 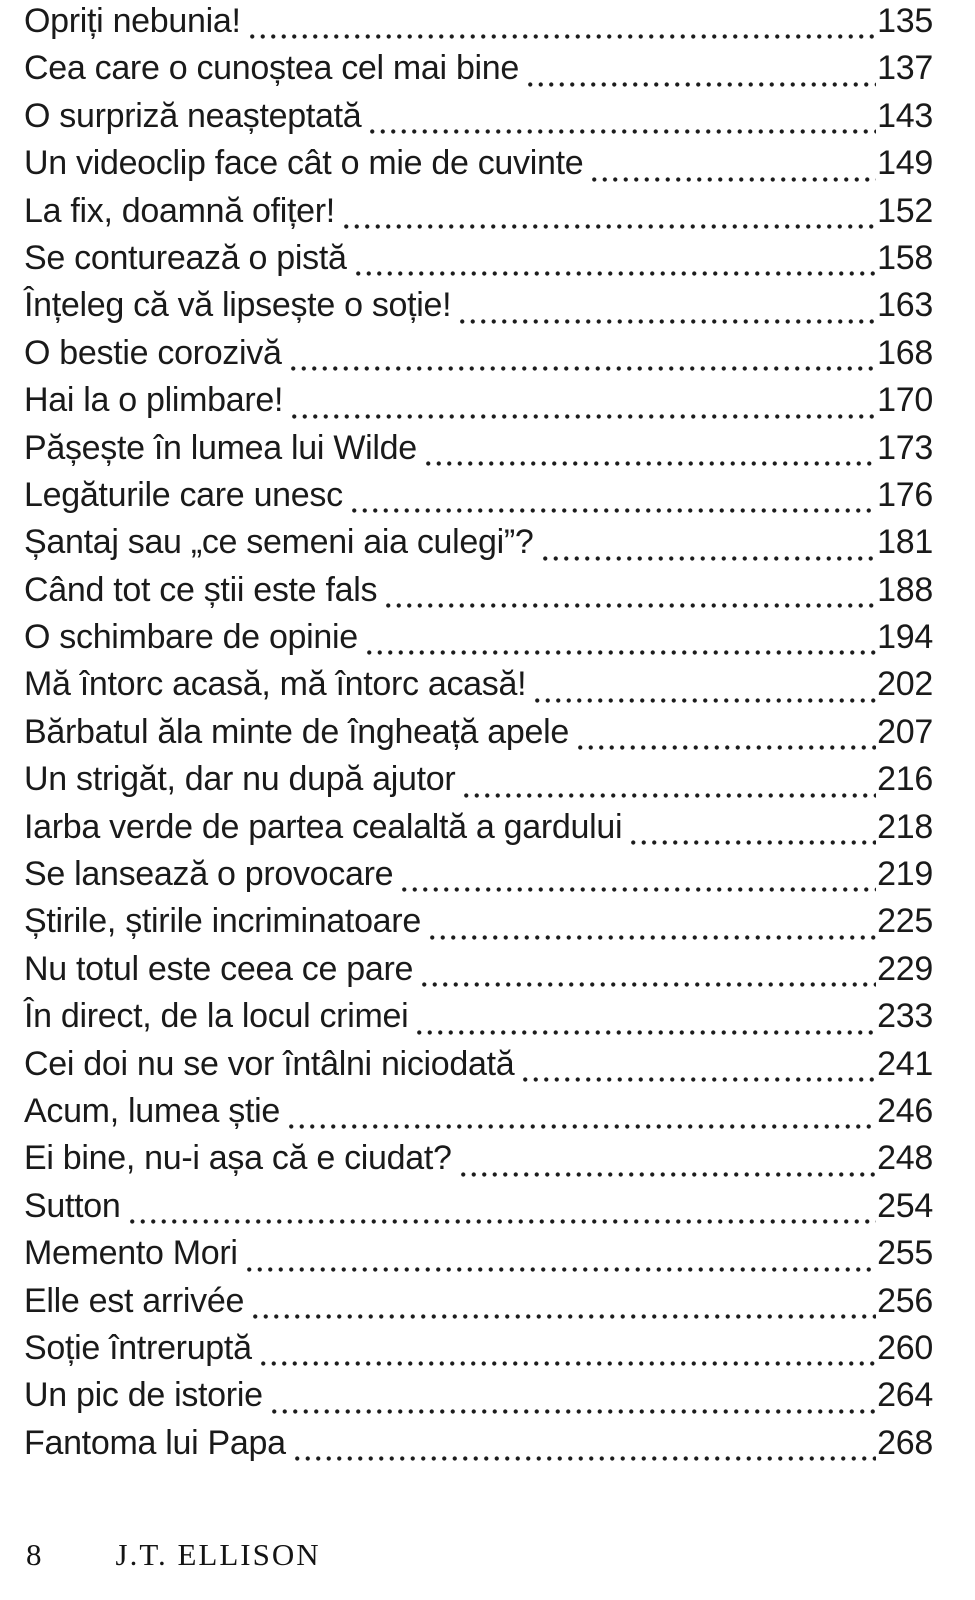 I want to click on toc-entry-title: În direct, de la locul crimei, so click(x=216, y=1016).